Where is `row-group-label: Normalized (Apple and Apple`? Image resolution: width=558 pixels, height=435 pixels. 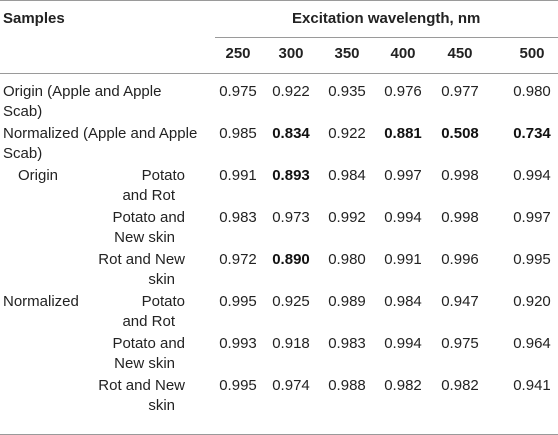
row-group-label: Normalized (Apple and Apple is located at coordinates (100, 133).